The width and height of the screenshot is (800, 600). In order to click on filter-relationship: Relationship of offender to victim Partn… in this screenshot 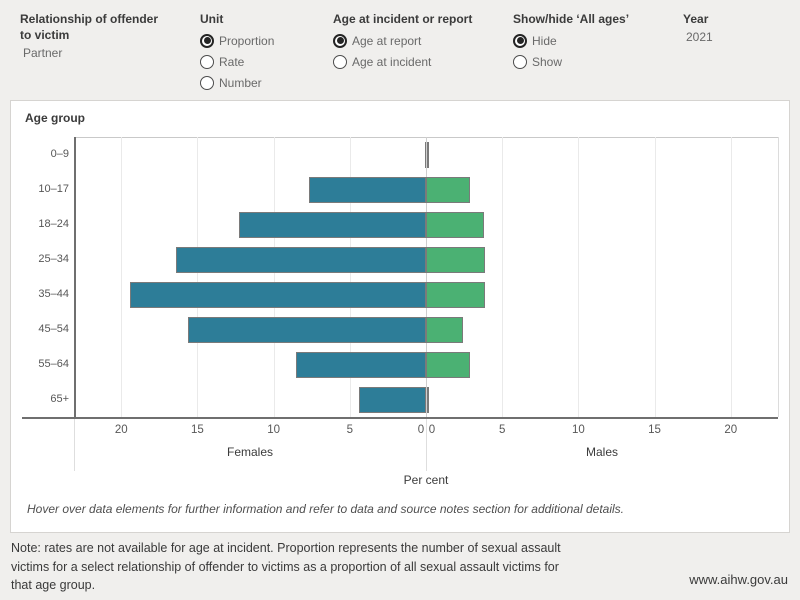, I will do `click(89, 36)`.